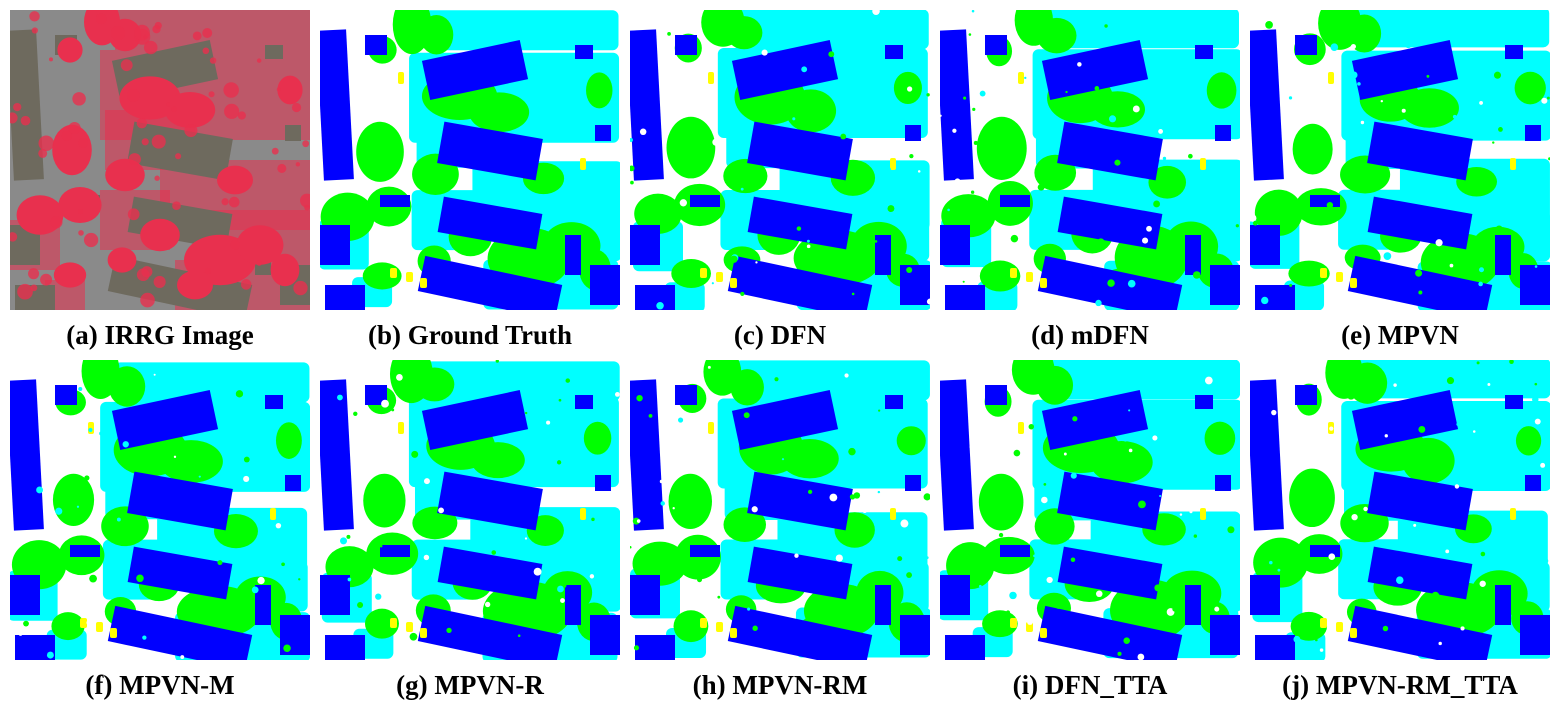 The height and width of the screenshot is (710, 1560). What do you see at coordinates (1400, 685) in the screenshot?
I see `caption-j: (j) MPVN-RM_TTA` at bounding box center [1400, 685].